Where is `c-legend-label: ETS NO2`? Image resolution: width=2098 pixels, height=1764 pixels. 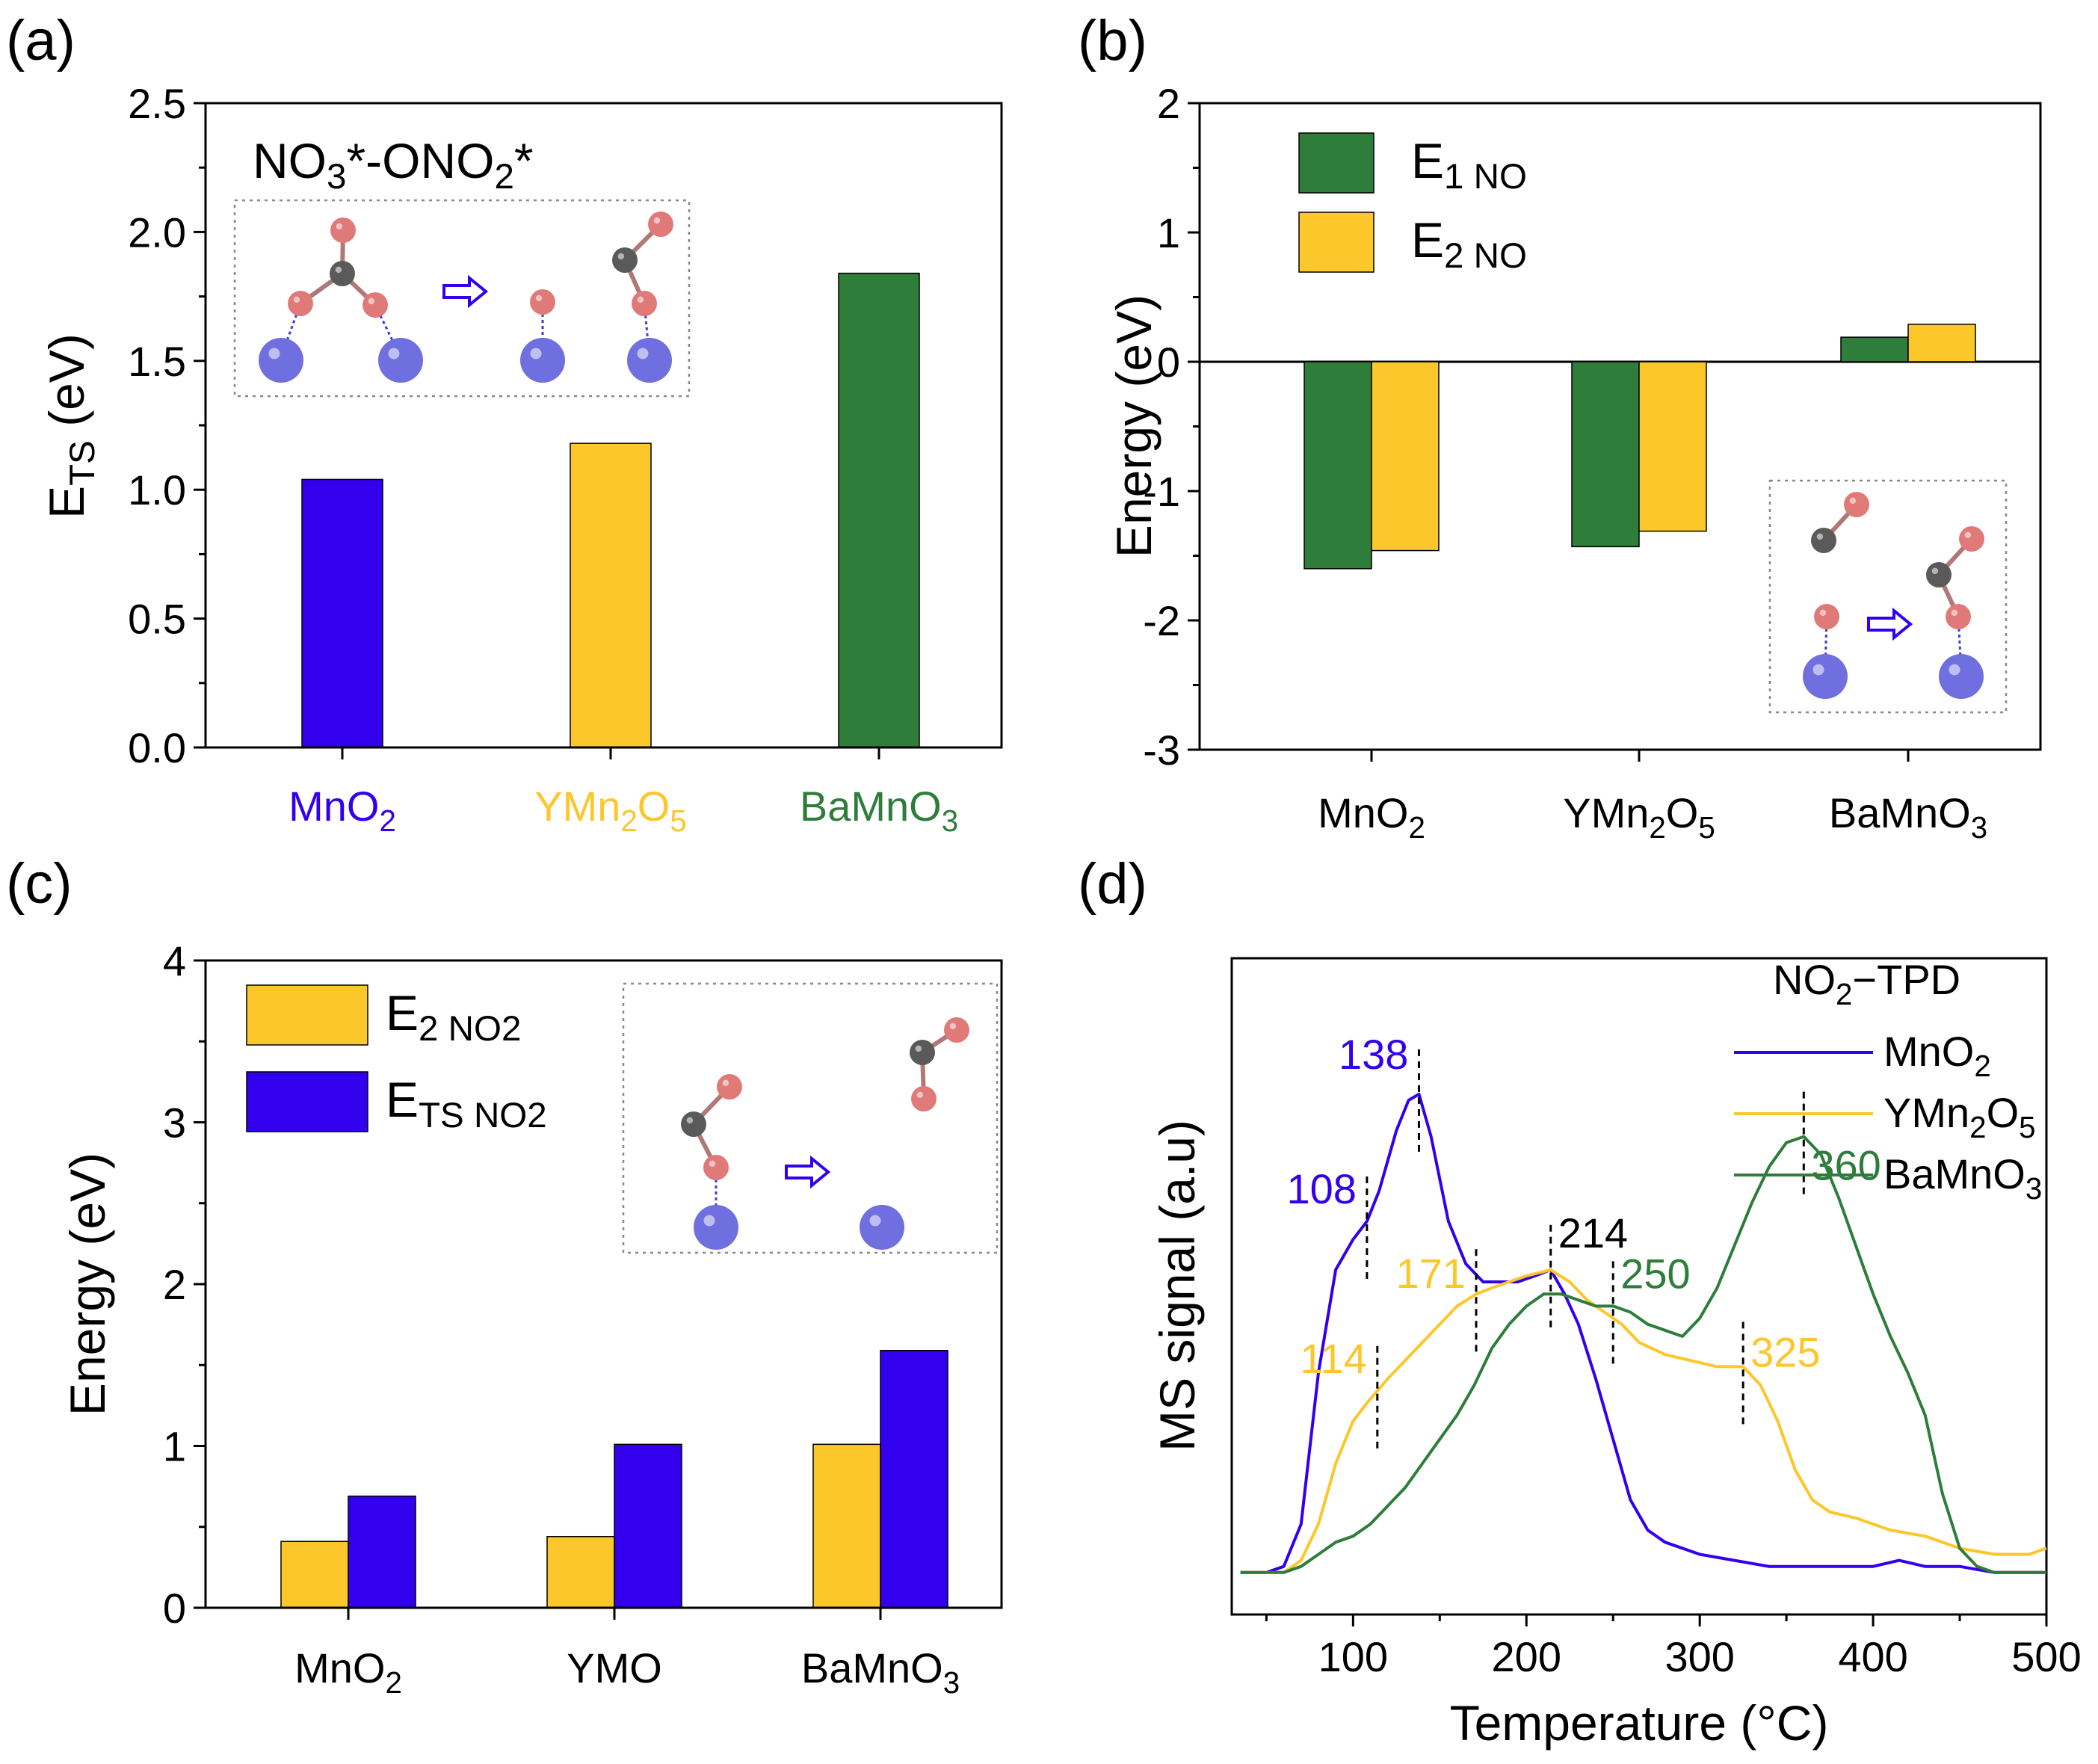 c-legend-label: ETS NO2 is located at coordinates (467, 1103).